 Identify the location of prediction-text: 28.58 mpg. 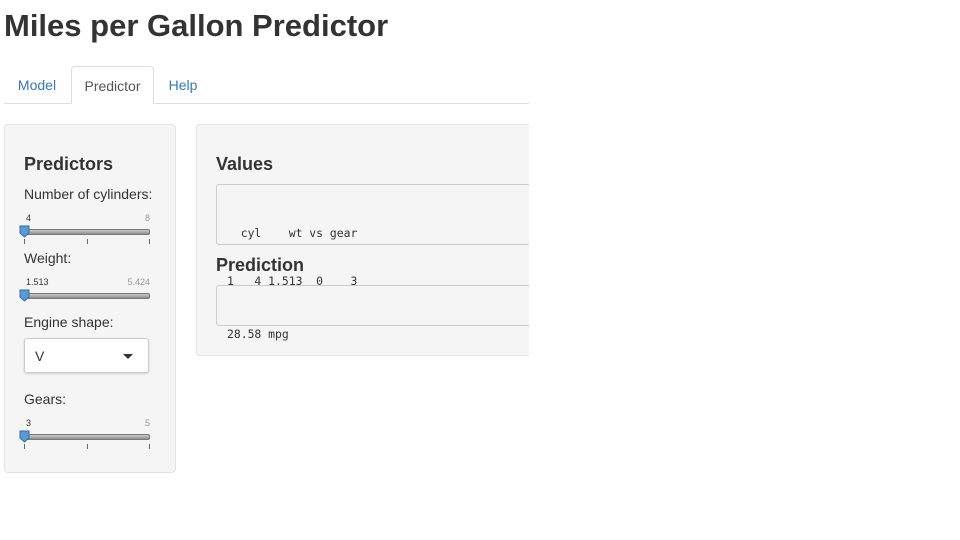
(258, 334).